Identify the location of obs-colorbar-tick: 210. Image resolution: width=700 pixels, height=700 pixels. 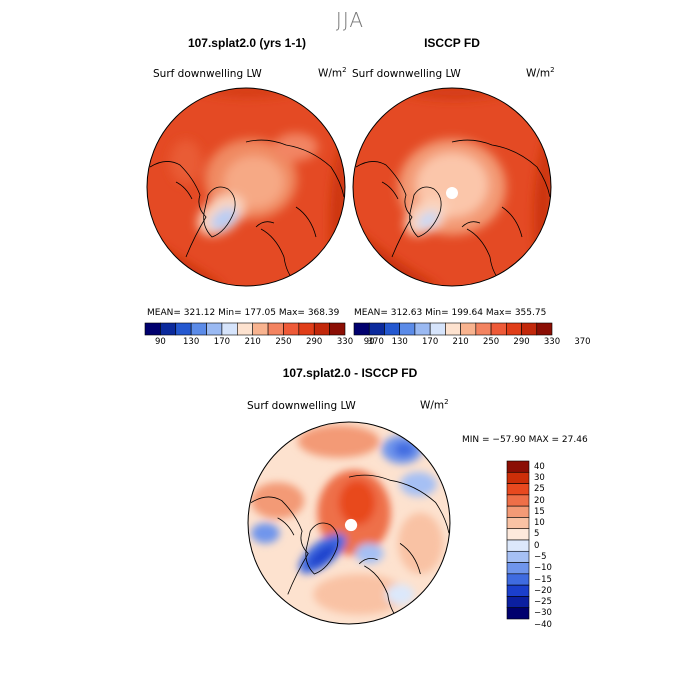
(460, 342).